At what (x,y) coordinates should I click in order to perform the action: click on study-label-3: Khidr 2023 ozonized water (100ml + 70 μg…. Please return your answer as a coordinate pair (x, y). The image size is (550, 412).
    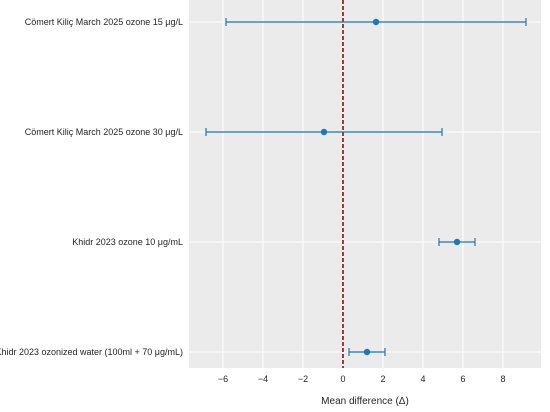
    Looking at the image, I should click on (91, 352).